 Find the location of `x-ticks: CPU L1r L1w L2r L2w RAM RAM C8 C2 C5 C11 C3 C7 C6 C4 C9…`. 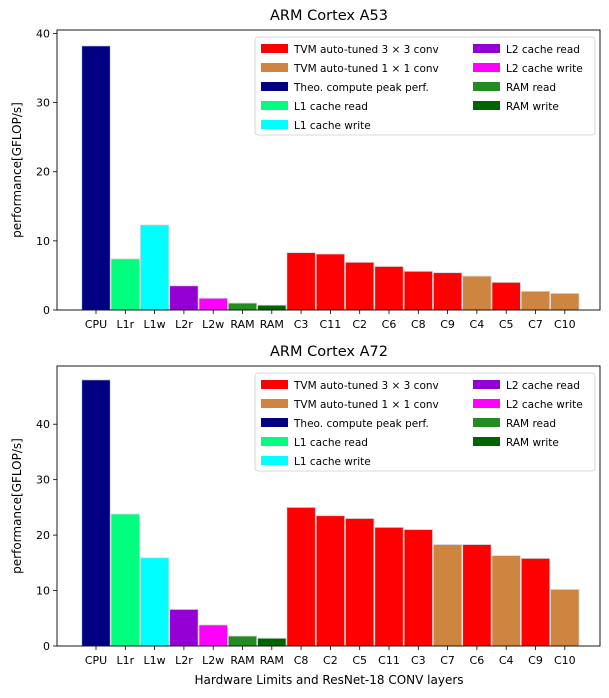

x-ticks: CPU L1r L1w L2r L2w RAM RAM C8 C2 C5 C11 C3 C7 C6 C4 C9… is located at coordinates (330, 656).